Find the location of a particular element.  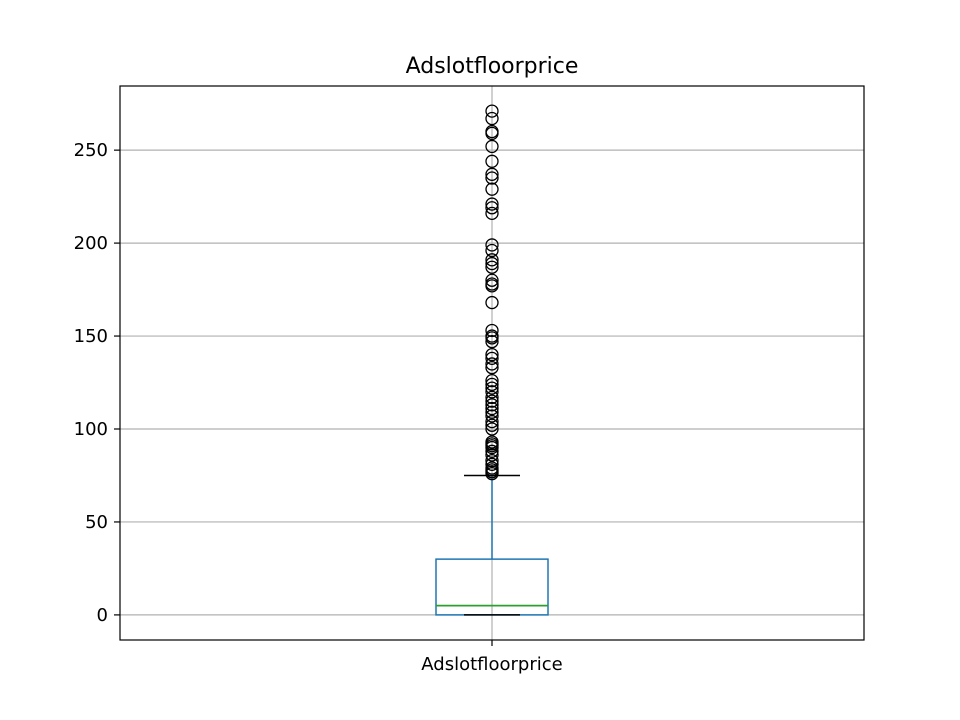

y-tick-label: 0 is located at coordinates (102, 615).